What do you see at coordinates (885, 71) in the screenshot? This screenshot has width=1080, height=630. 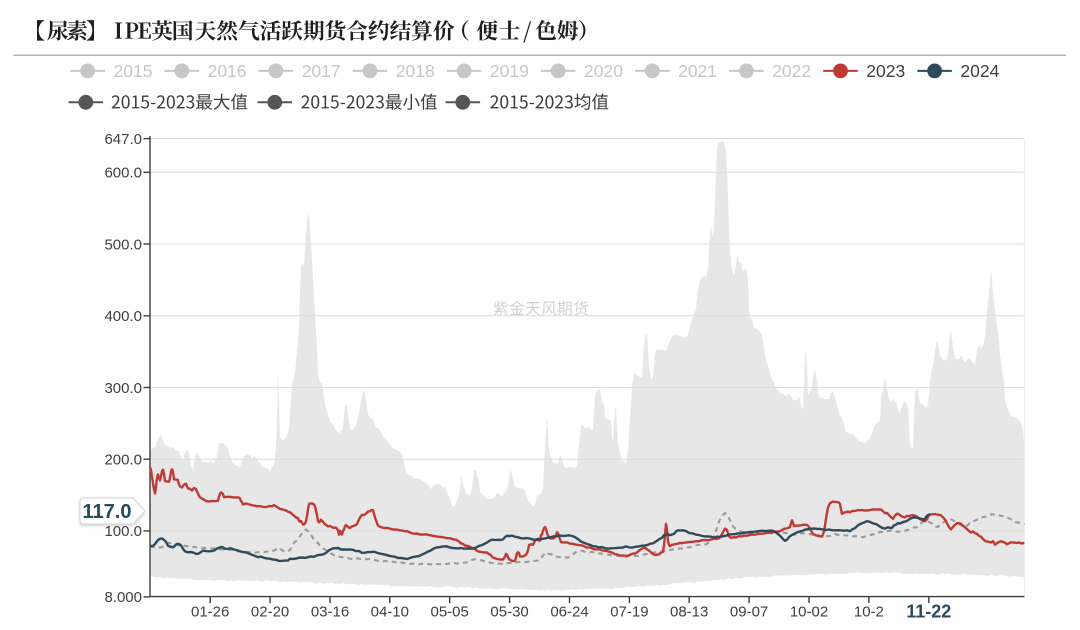 I see `svg-text: 2023` at bounding box center [885, 71].